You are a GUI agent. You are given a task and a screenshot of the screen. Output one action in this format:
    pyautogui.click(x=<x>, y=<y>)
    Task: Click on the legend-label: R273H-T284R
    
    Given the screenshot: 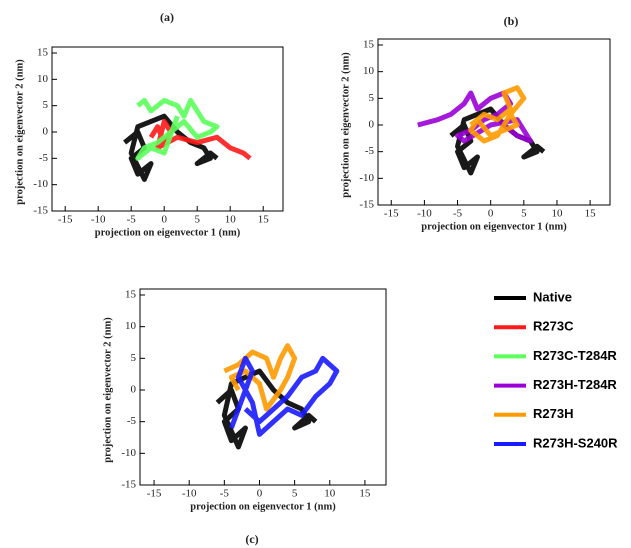 What is the action you would take?
    pyautogui.click(x=575, y=384)
    